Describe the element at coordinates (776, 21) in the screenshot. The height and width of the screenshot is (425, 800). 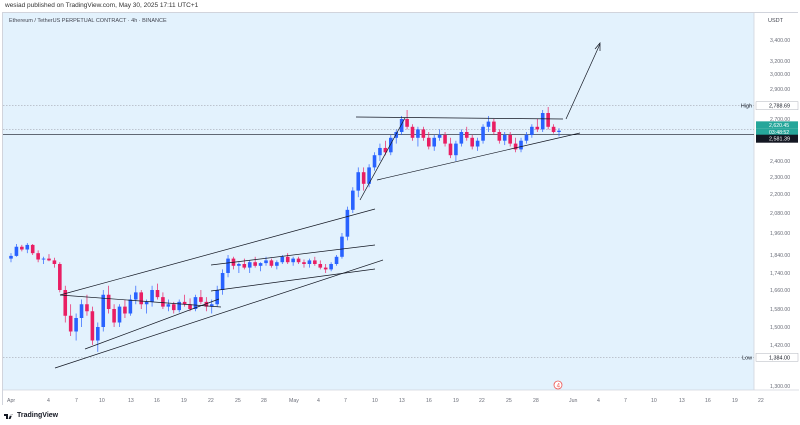
I see `currency-label: USDT` at that location.